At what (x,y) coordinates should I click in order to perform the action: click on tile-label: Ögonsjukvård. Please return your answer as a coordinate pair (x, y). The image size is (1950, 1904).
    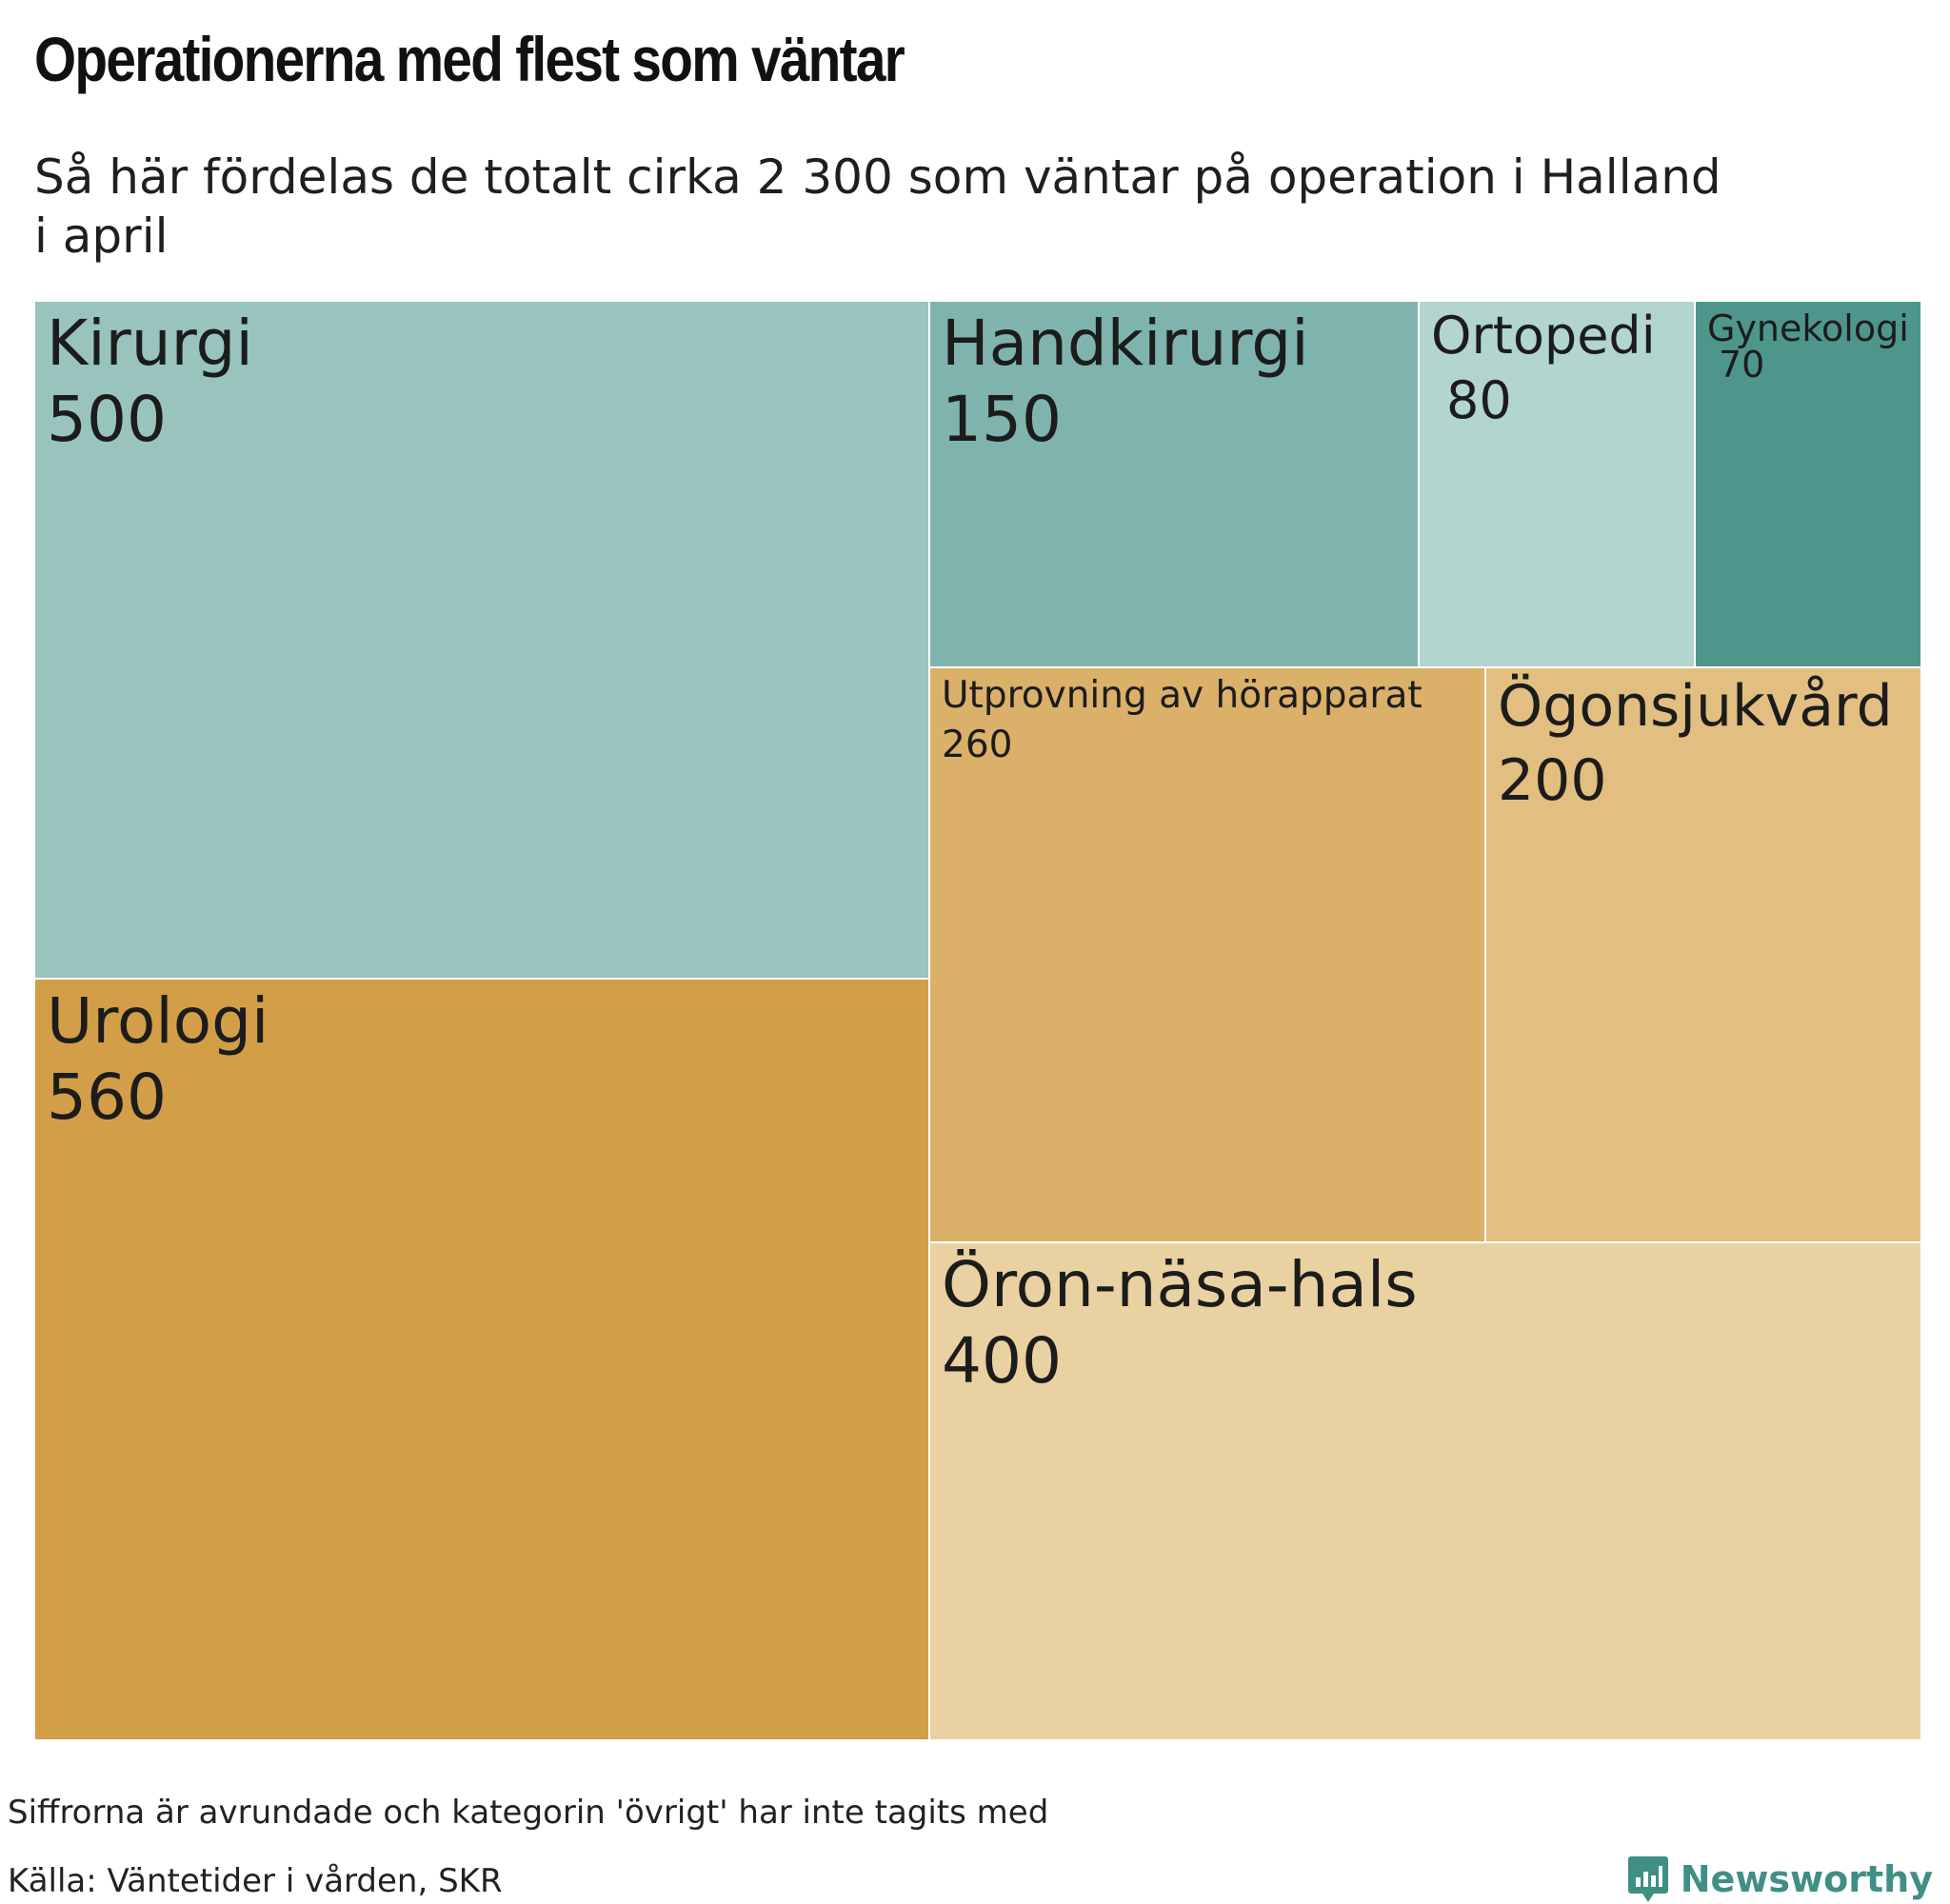
    Looking at the image, I should click on (1695, 706).